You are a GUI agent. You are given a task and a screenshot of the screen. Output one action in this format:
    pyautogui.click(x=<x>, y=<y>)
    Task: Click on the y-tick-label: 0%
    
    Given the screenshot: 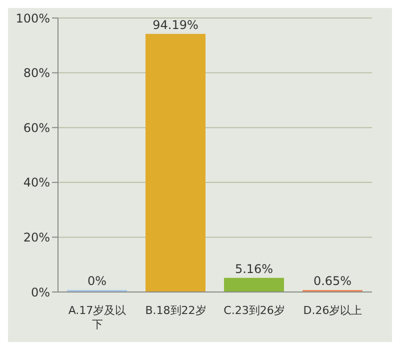 What is the action you would take?
    pyautogui.click(x=40, y=292)
    